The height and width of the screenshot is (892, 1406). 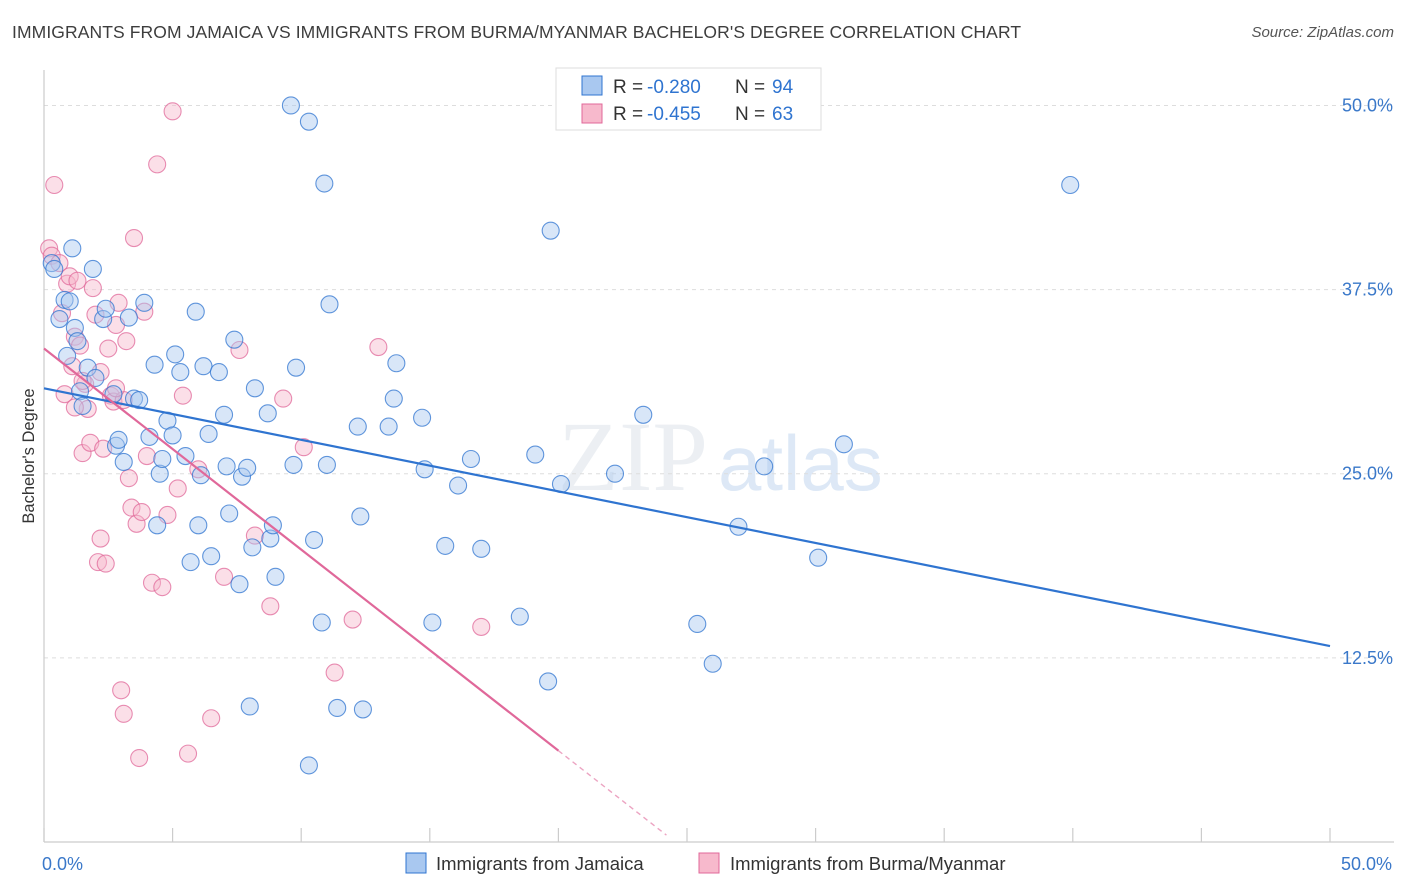 I want to click on x-tick-label-max: 50.0%, so click(x=1366, y=864).